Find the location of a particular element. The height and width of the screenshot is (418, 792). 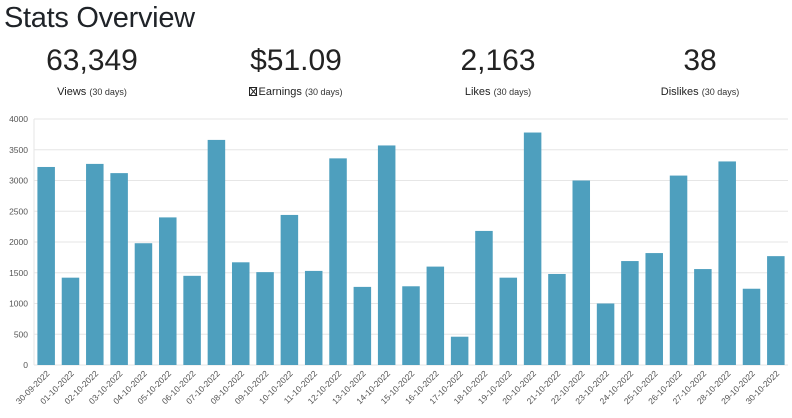

likes-label-row: Likes (30 days) is located at coordinates (498, 92).